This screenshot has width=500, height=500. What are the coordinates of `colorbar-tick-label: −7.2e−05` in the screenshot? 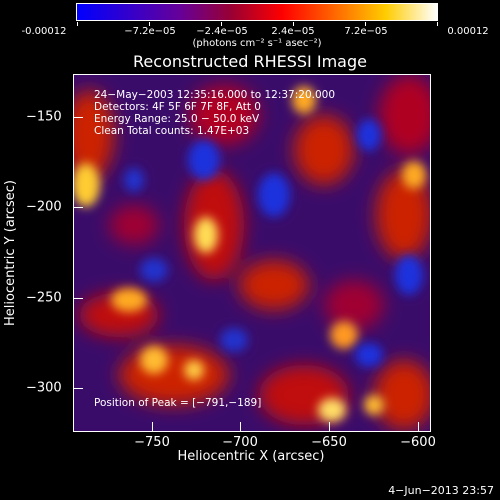 It's located at (150, 31).